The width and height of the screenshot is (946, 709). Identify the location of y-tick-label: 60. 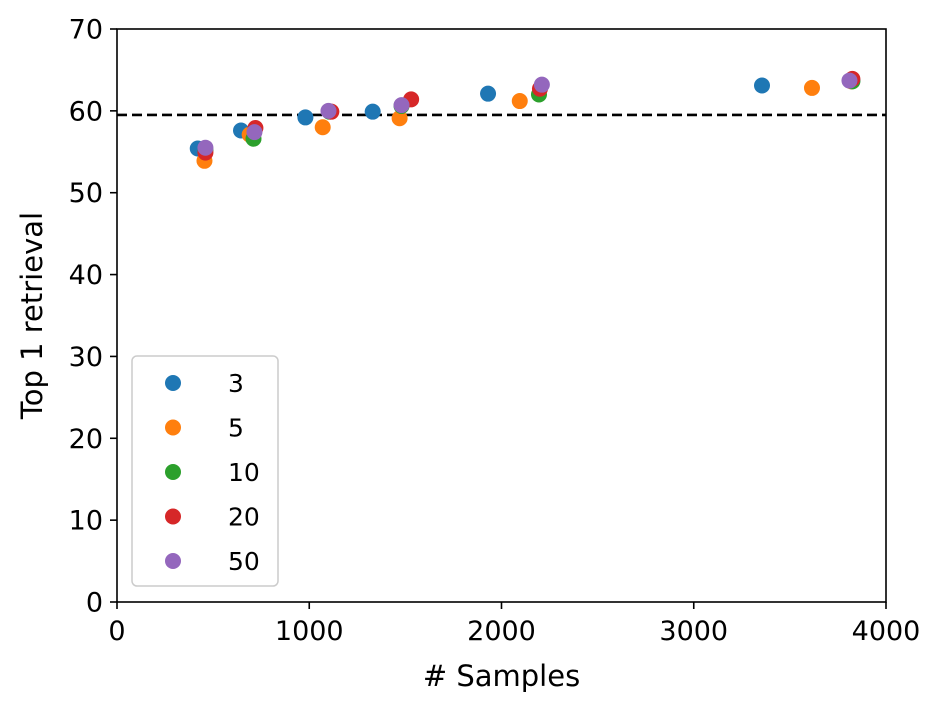
(86, 111).